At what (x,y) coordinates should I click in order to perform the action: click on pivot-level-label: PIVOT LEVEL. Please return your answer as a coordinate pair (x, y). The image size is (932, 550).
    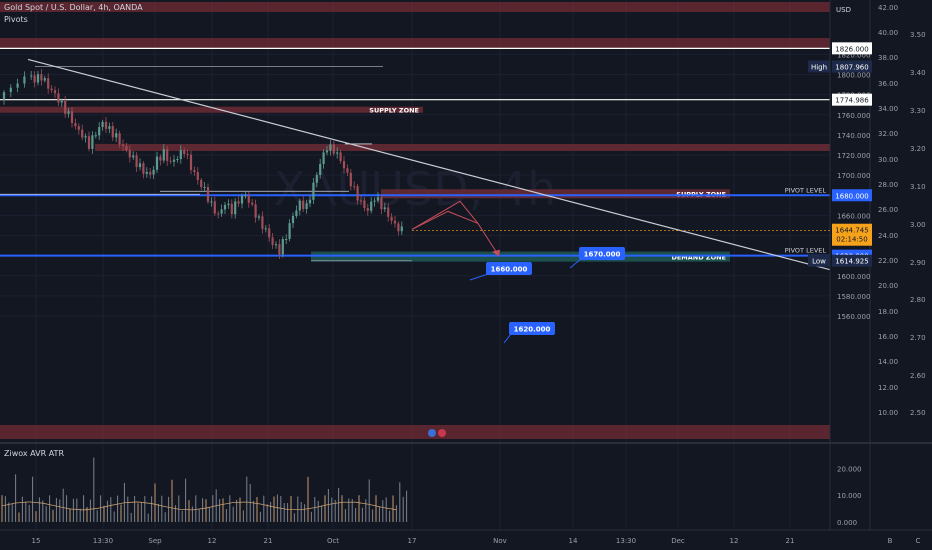
    Looking at the image, I should click on (806, 190).